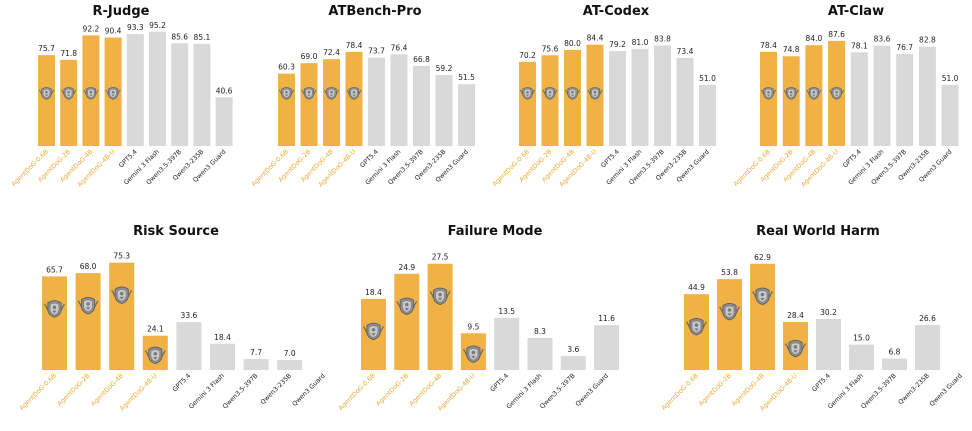  What do you see at coordinates (904, 47) in the screenshot?
I see `data-label: 76.7` at bounding box center [904, 47].